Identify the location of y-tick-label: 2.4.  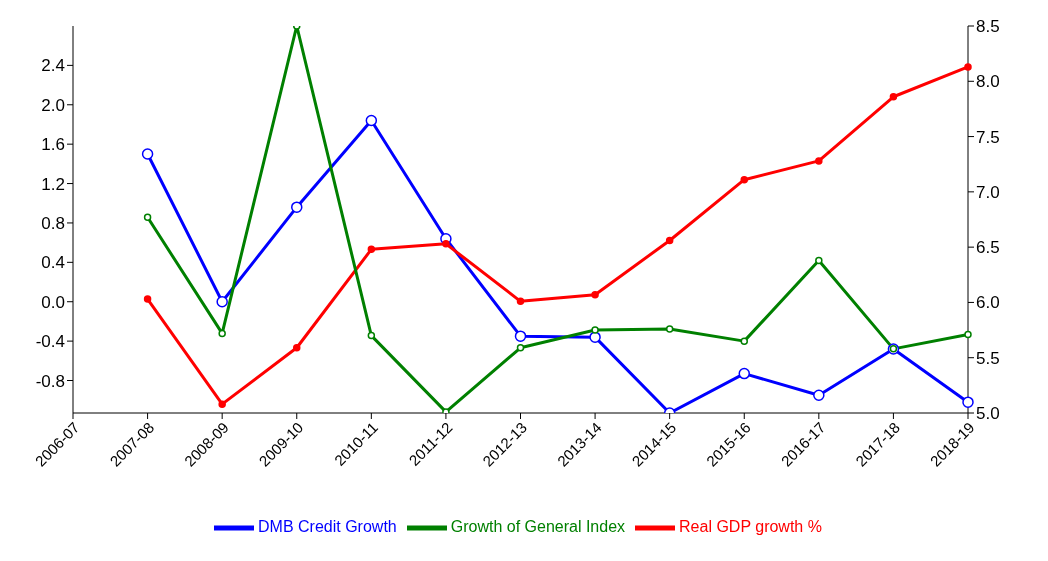
(53, 66).